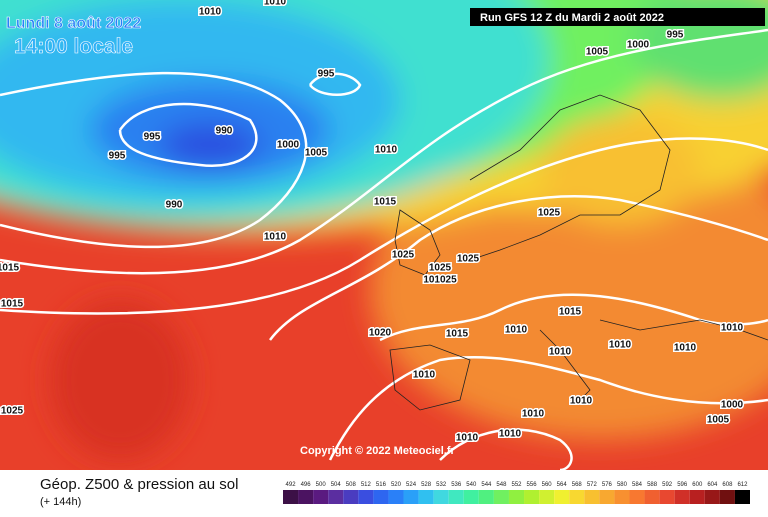 The image size is (768, 517). What do you see at coordinates (60, 502) in the screenshot?
I see `lead-time: (+ 144h)` at bounding box center [60, 502].